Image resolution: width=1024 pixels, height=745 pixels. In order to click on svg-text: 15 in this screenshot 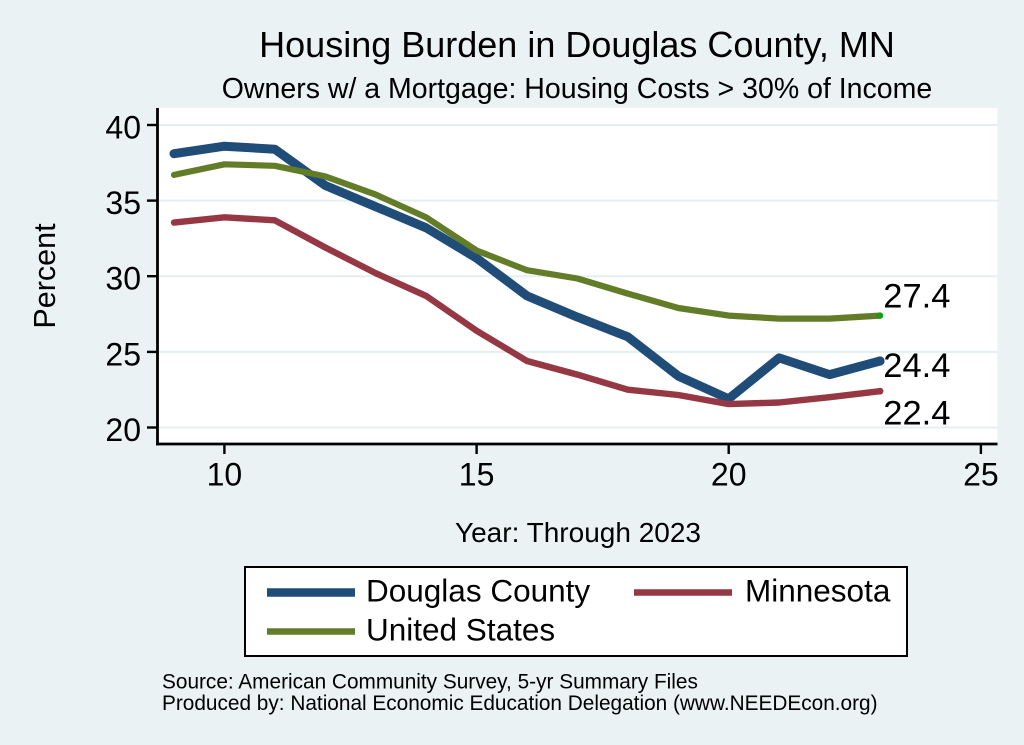, I will do `click(477, 475)`.